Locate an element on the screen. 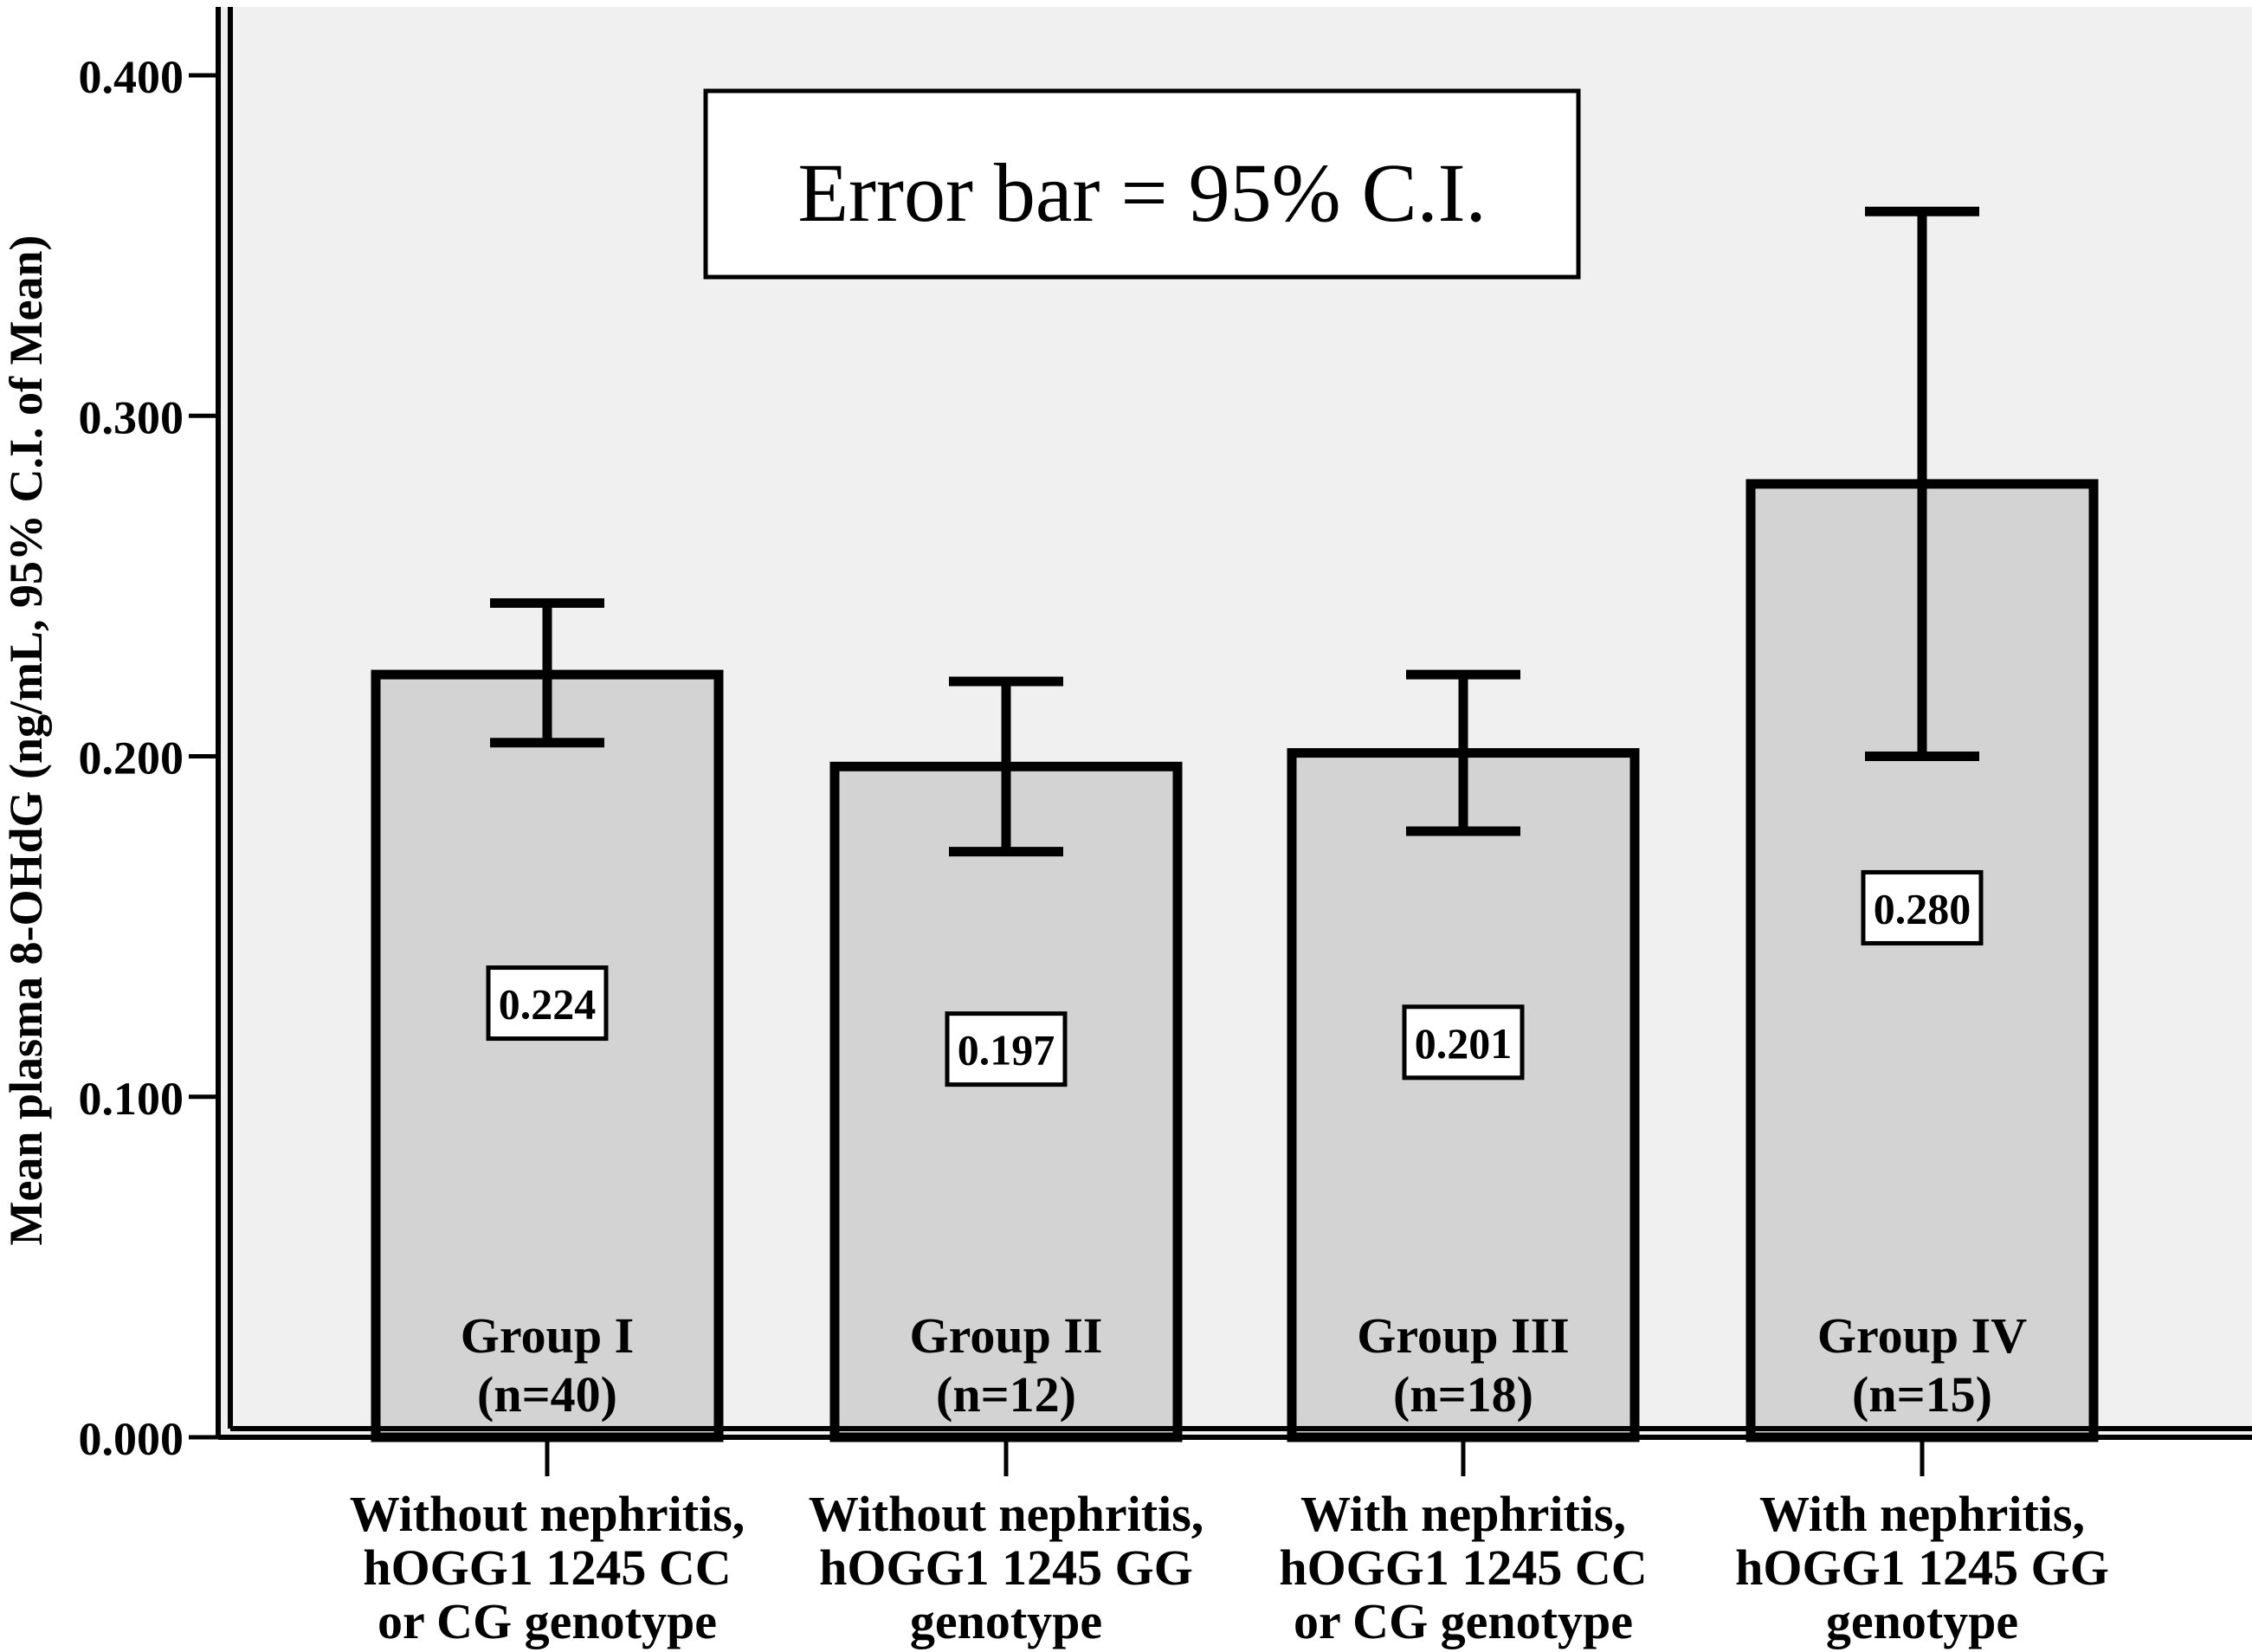 This screenshot has width=2252, height=1652. group-label: Group I is located at coordinates (547, 1336).